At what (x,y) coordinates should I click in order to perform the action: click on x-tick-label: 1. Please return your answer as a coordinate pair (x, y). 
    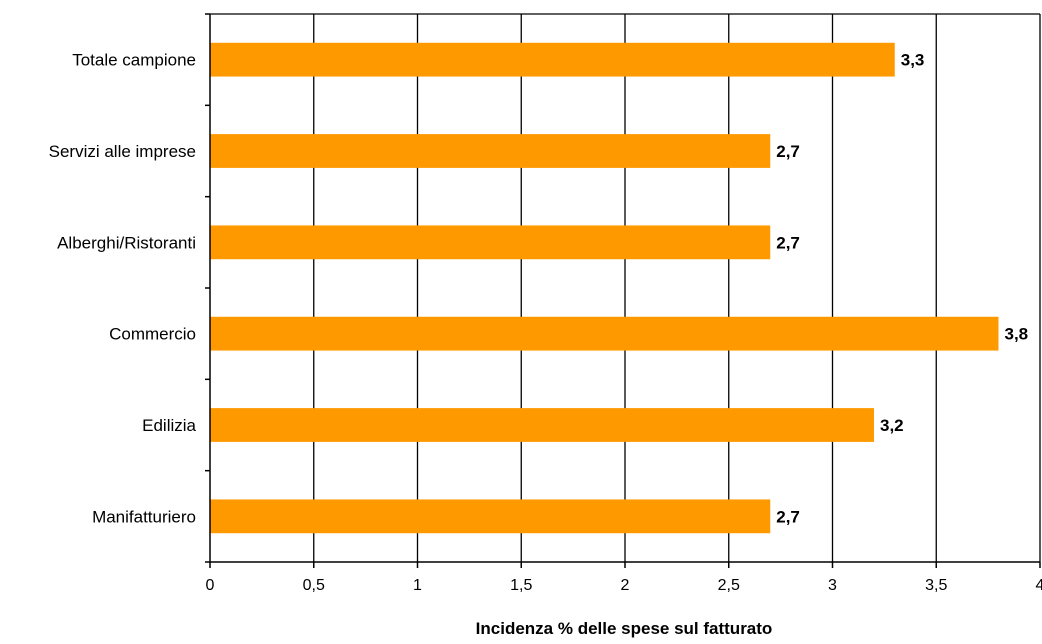
    Looking at the image, I should click on (417, 585).